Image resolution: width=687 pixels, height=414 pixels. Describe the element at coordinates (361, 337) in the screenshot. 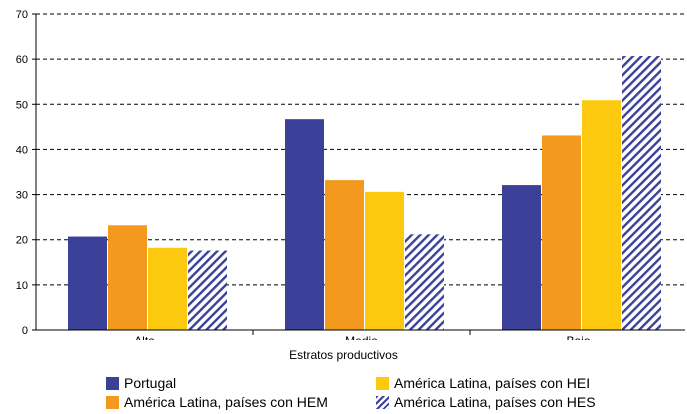

I see `x-tick-label: Medio` at that location.